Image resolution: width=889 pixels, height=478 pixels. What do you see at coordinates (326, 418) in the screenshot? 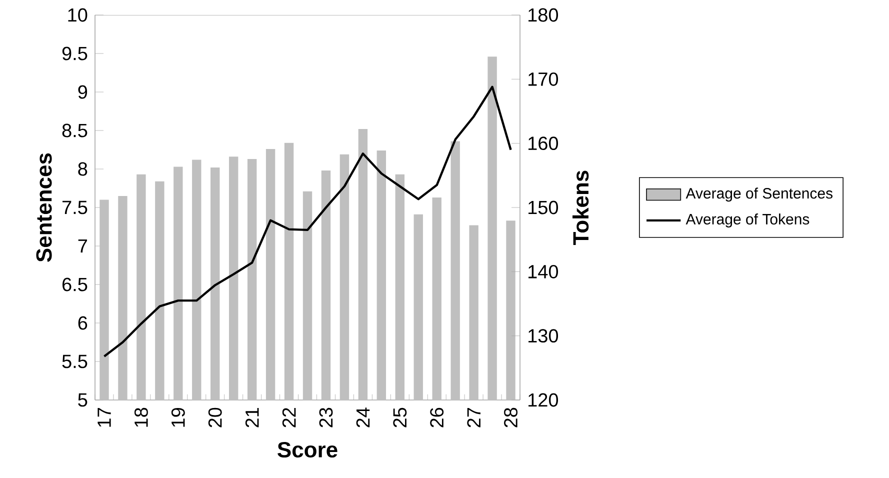
I see `x-tick-label: 23` at bounding box center [326, 418].